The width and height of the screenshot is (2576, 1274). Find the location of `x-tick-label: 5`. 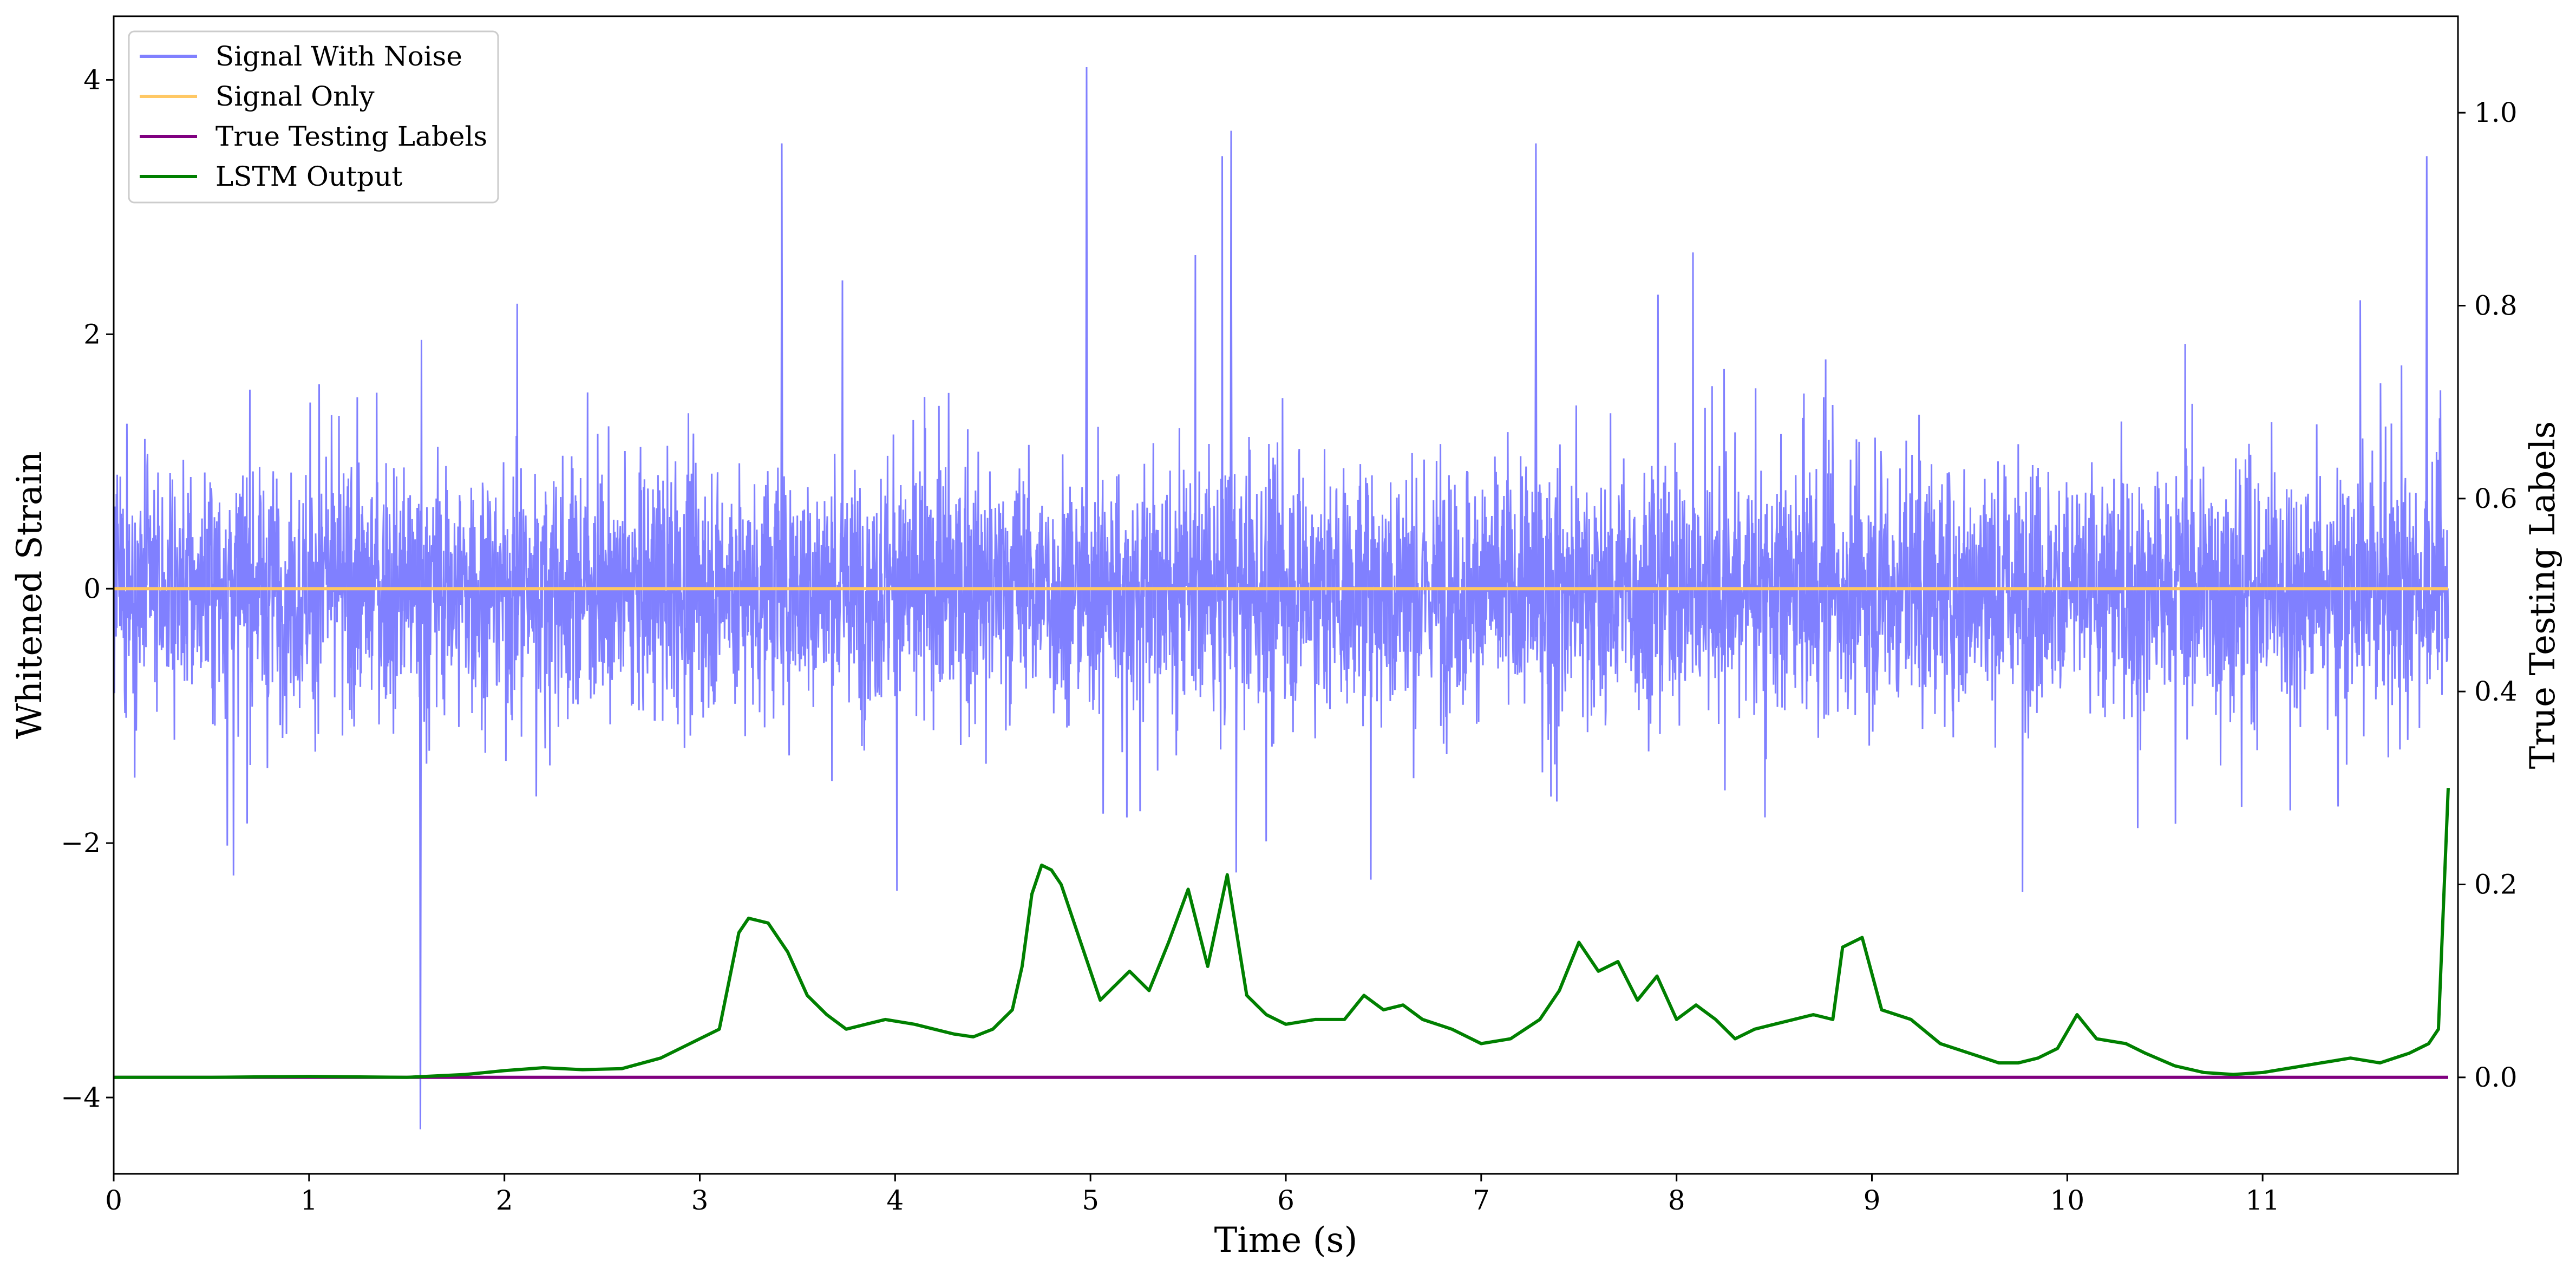

x-tick-label: 5 is located at coordinates (1090, 1200).